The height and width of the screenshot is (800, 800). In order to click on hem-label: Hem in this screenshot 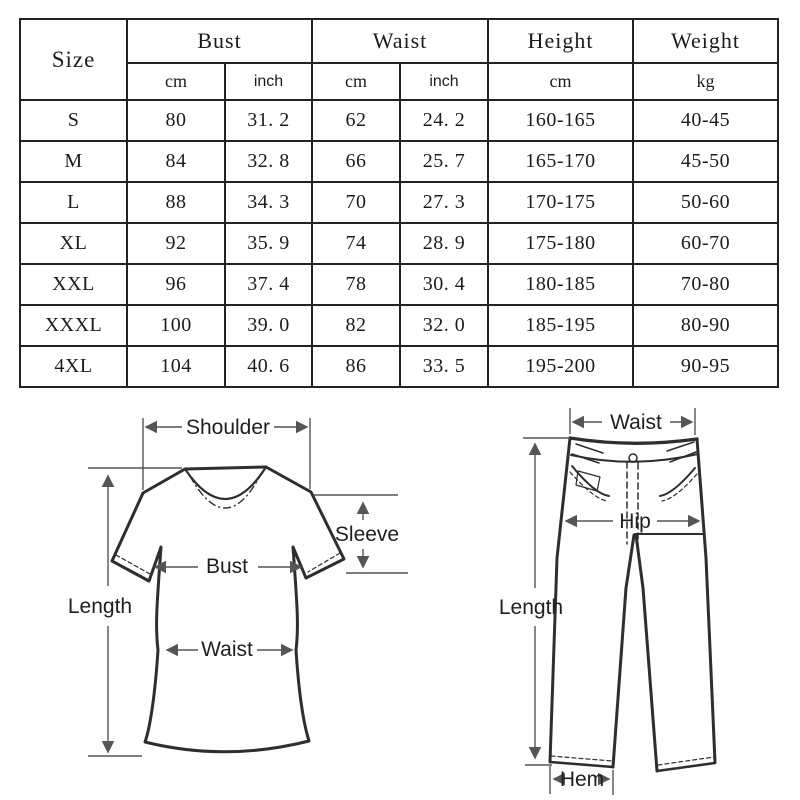, I will do `click(582, 779)`.